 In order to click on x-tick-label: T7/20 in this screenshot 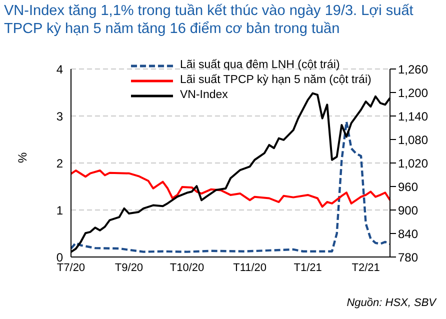, I will do `click(71, 268)`.